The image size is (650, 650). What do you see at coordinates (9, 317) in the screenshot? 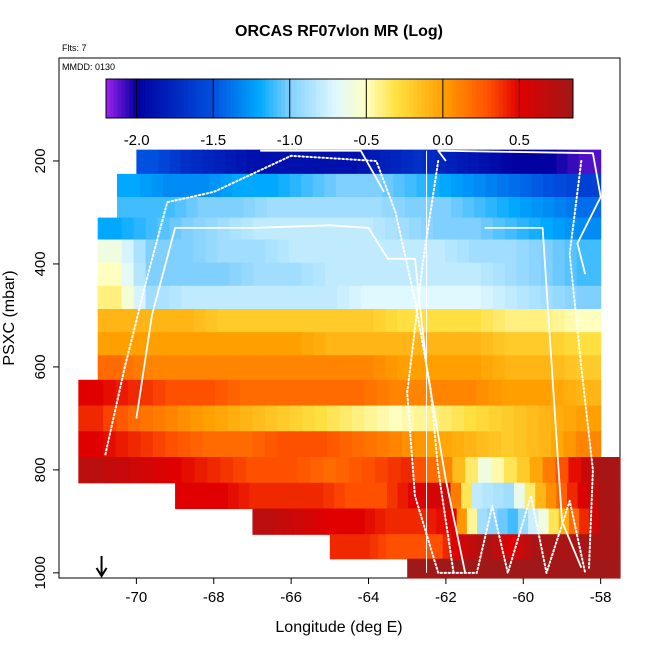
I see `y-axis-label: PSXC (mbar)` at bounding box center [9, 317].